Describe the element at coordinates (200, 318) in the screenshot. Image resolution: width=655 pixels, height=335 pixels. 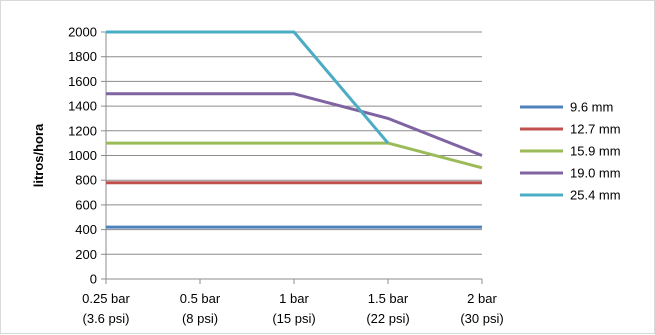
I see `x-tick-label: (8 psi)` at that location.